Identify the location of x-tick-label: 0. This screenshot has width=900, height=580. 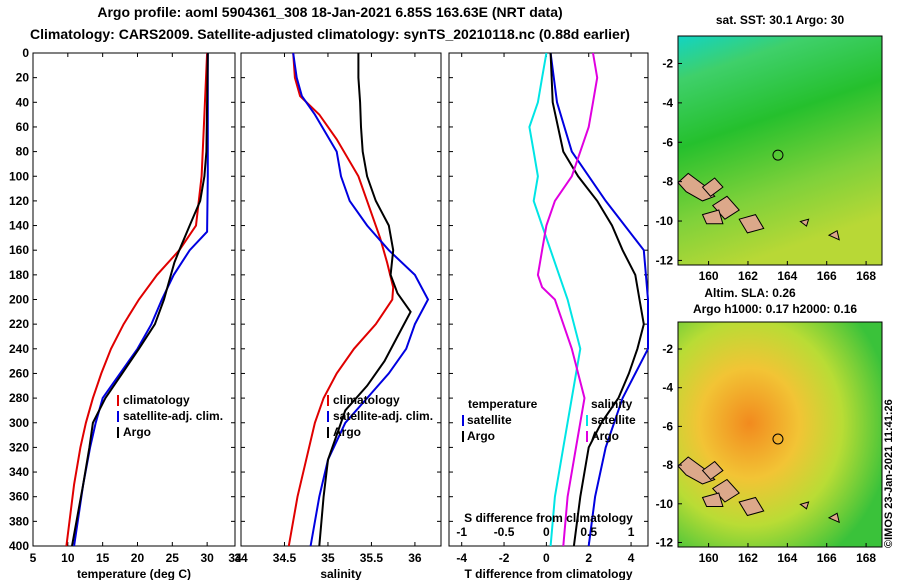
(546, 558).